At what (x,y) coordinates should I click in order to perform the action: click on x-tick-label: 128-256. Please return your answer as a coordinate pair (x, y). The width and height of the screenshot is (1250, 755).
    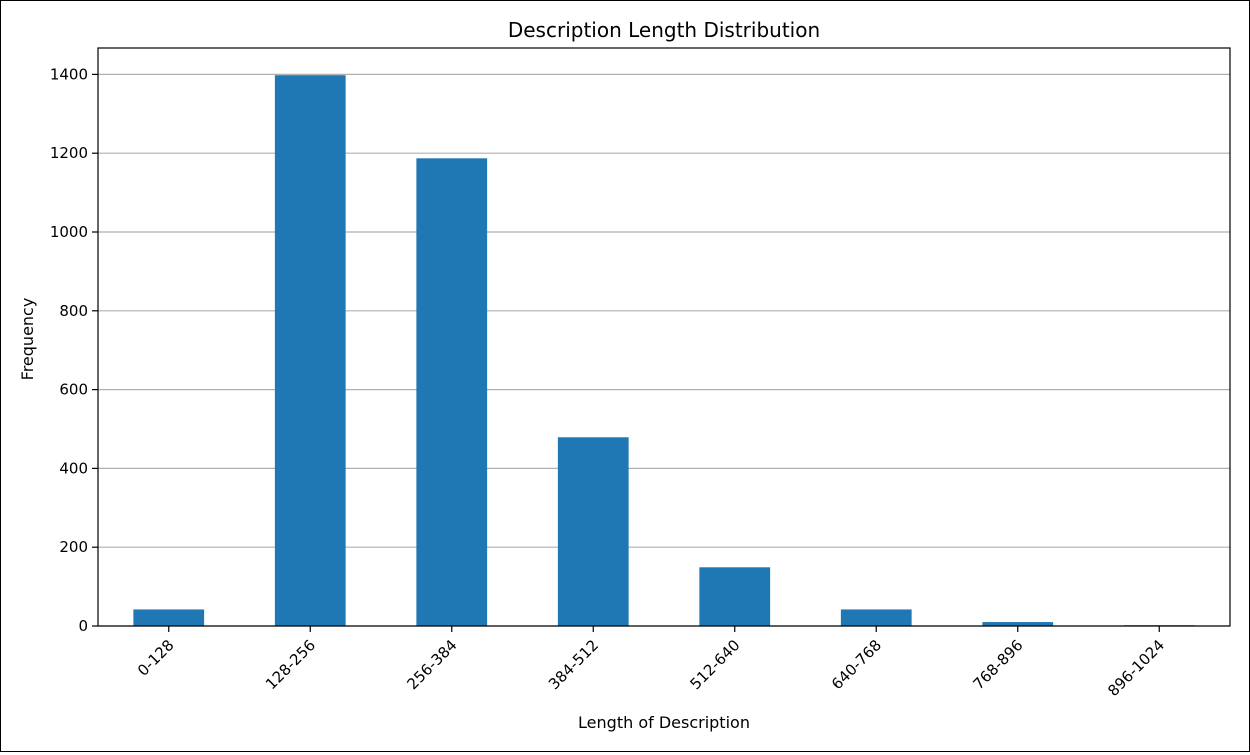
    Looking at the image, I should click on (290, 664).